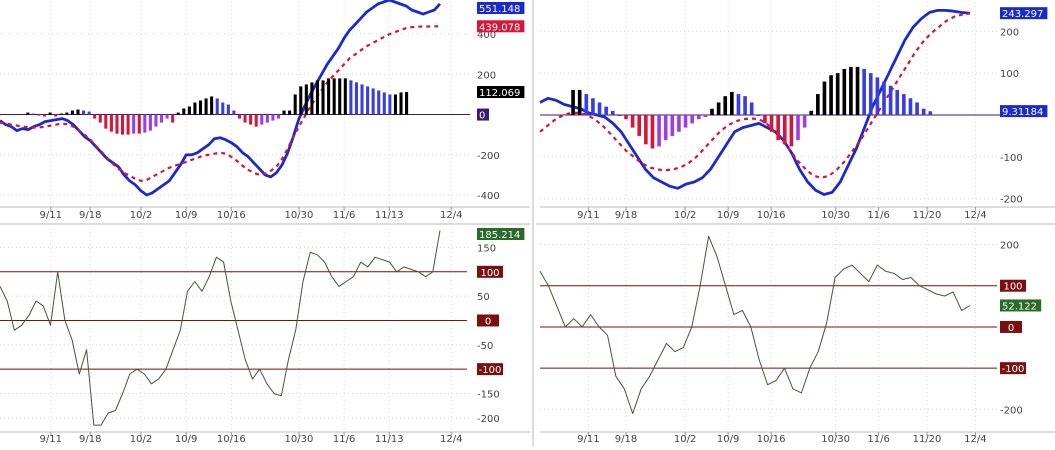 This screenshot has width=1055, height=450. I want to click on y-tick-label: 100, so click(1009, 74).